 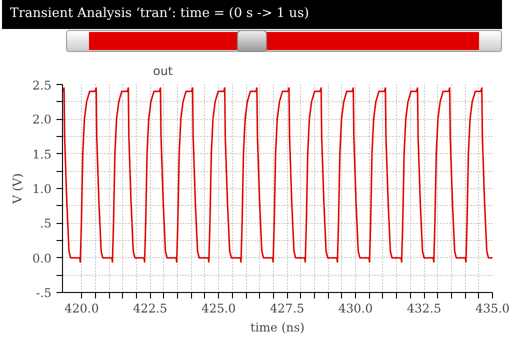 What do you see at coordinates (150, 309) in the screenshot?
I see `x-tick-label: 422.5` at bounding box center [150, 309].